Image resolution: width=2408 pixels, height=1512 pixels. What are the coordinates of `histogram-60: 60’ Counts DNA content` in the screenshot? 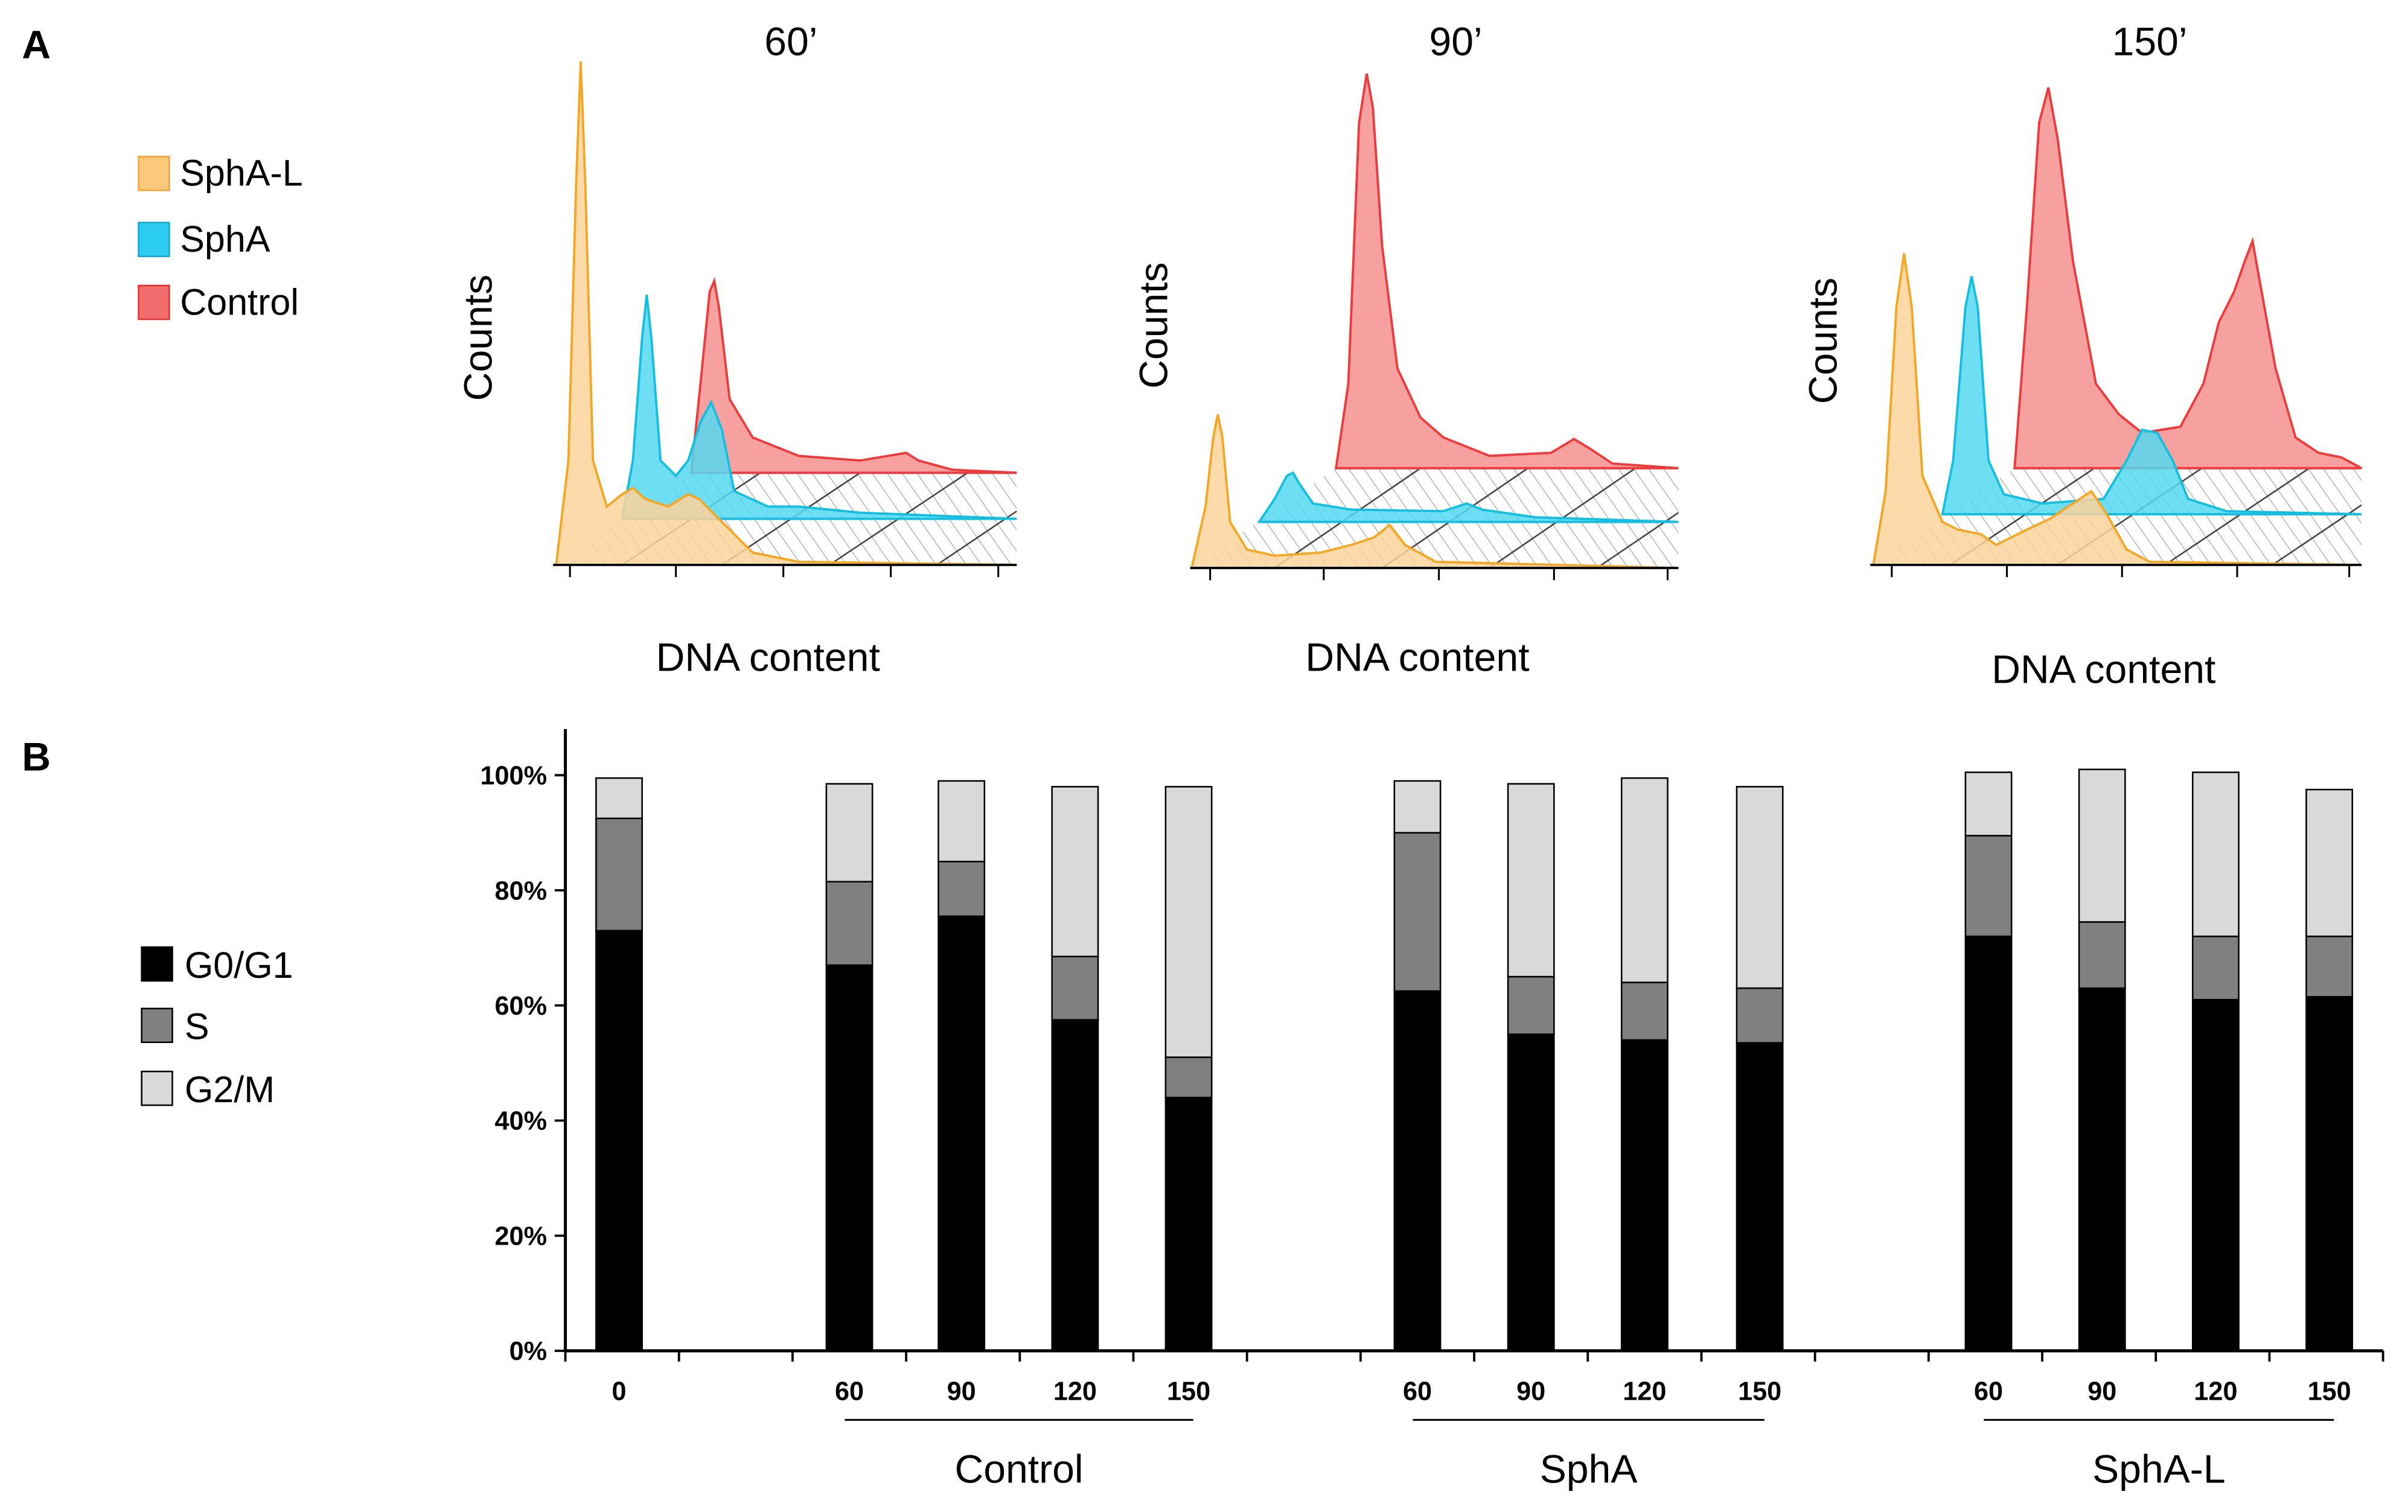 It's located at (736, 350).